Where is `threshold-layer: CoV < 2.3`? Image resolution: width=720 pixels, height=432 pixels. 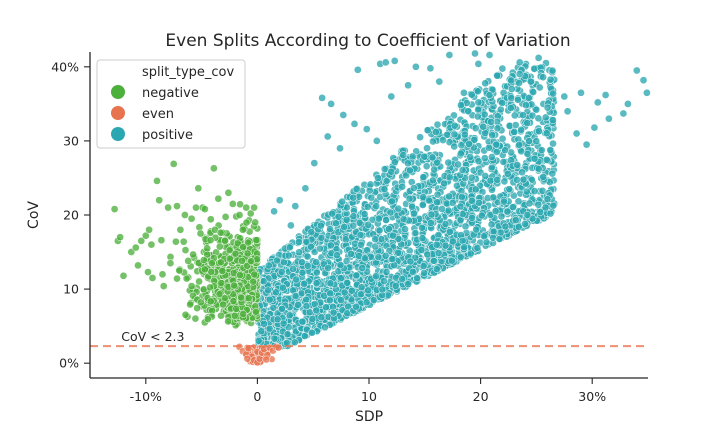
threshold-layer: CoV < 2.3 is located at coordinates (369, 338).